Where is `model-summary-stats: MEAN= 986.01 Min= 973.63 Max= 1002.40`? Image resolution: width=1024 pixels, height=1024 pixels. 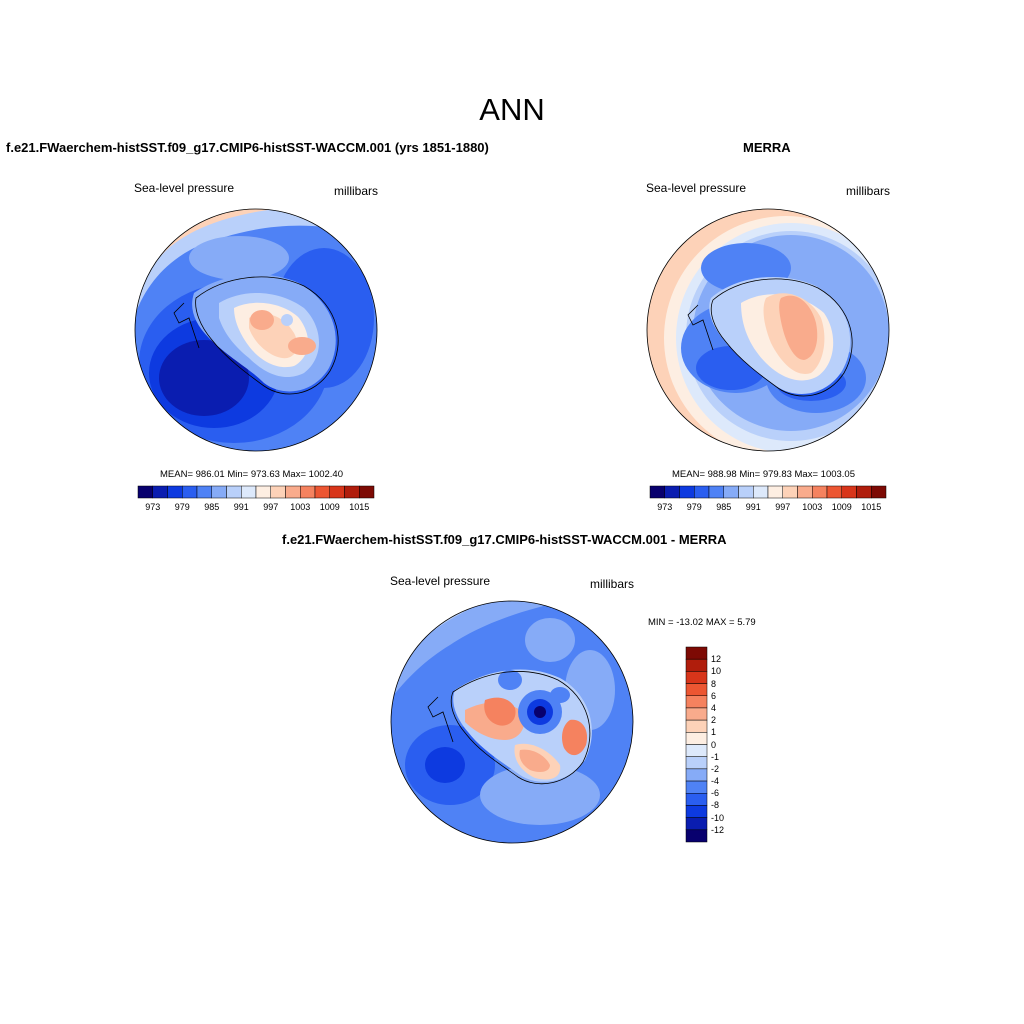 model-summary-stats: MEAN= 986.01 Min= 973.63 Max= 1002.40 is located at coordinates (251, 474).